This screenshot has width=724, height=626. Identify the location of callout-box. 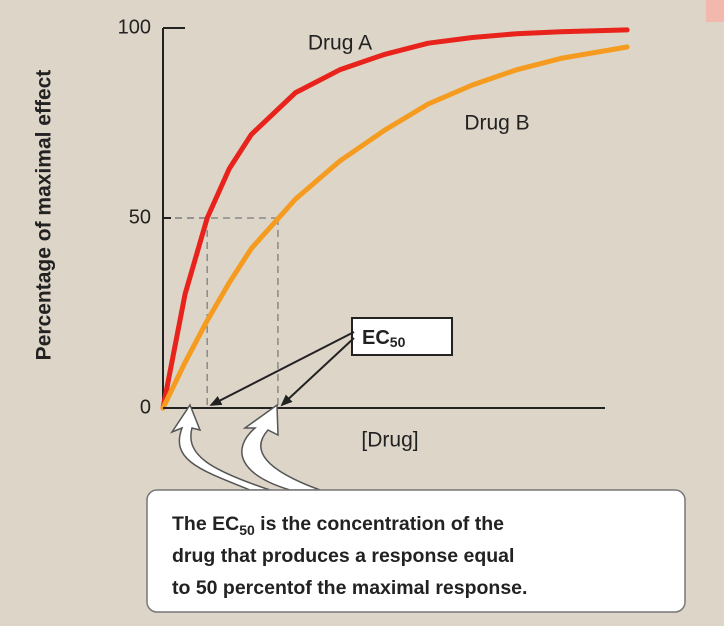
(416, 551).